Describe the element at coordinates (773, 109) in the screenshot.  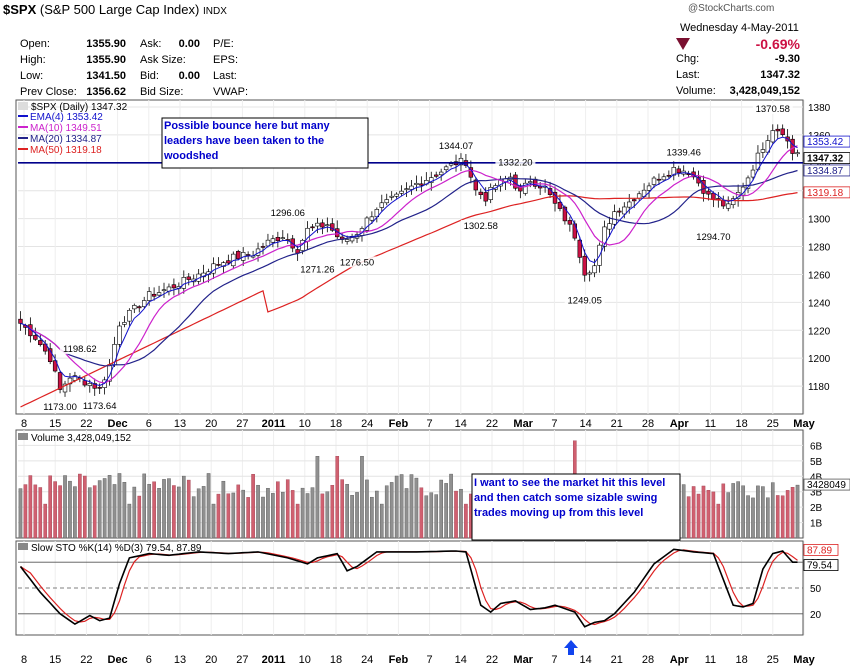
I see `price-callout: 1370.58` at that location.